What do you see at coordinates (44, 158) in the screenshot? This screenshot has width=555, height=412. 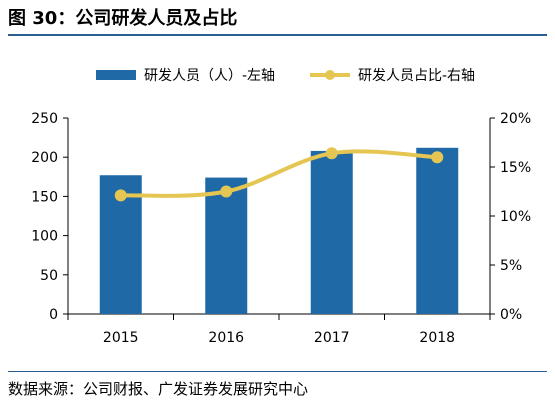 I see `left-axis-tick-label: 200` at bounding box center [44, 158].